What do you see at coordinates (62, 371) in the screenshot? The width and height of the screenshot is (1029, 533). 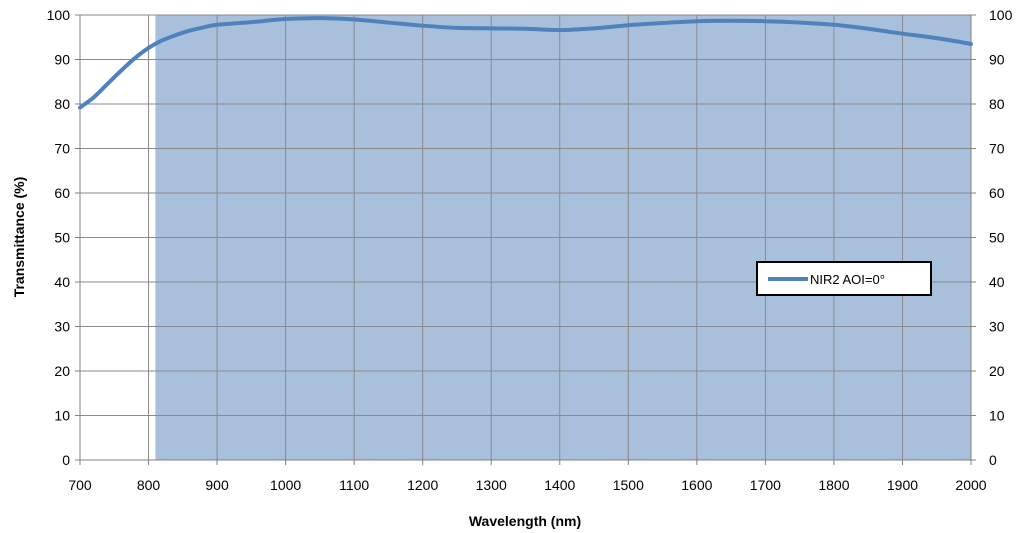 I see `y-tick-label: 20` at bounding box center [62, 371].